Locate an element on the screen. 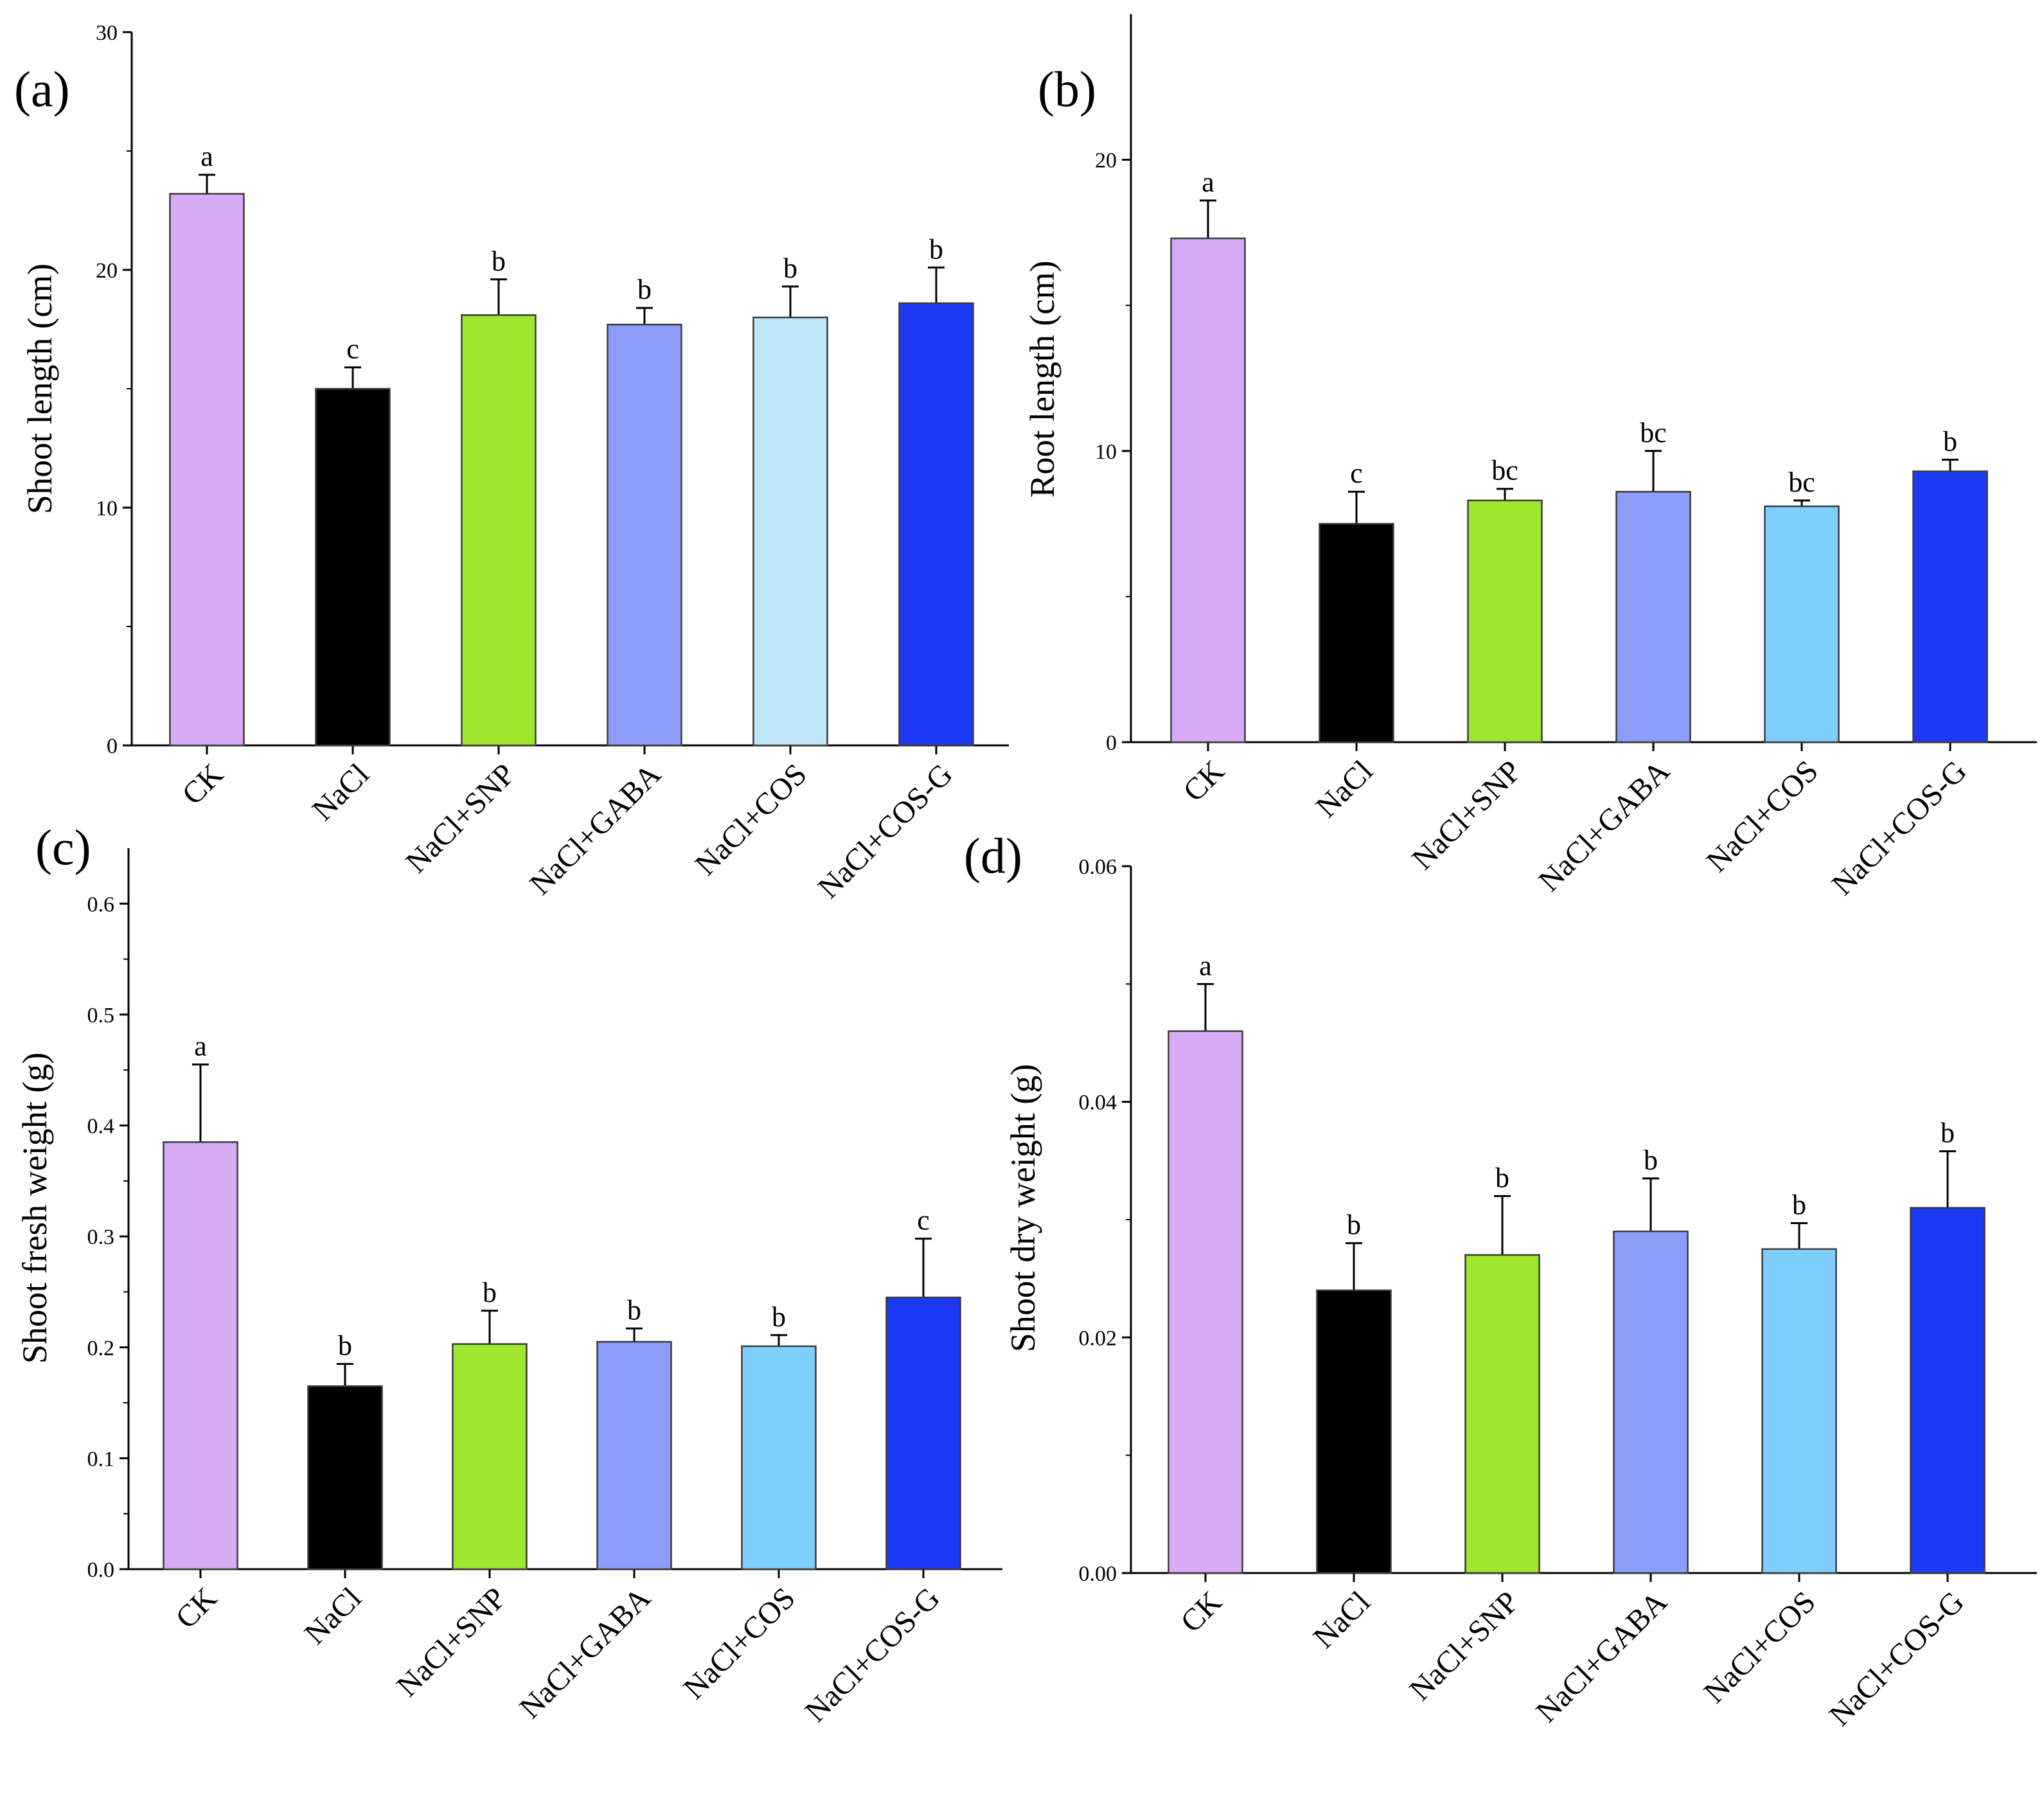 This screenshot has width=2044, height=1796. y-tick-label: 0.06 is located at coordinates (1098, 867).